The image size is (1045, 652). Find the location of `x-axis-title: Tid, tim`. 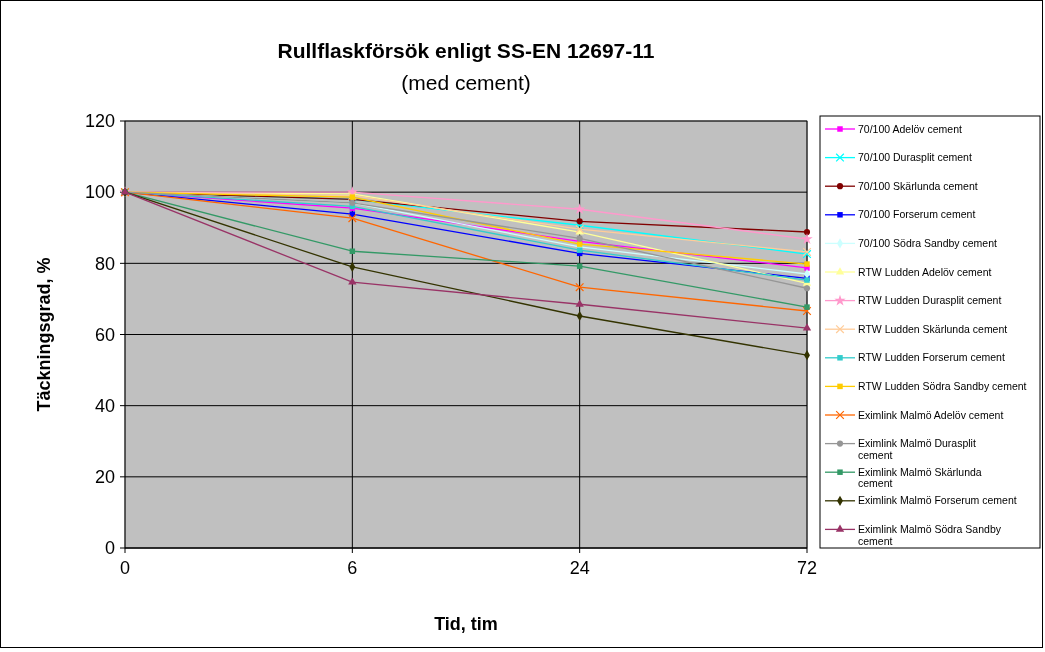

x-axis-title: Tid, tim is located at coordinates (466, 624).